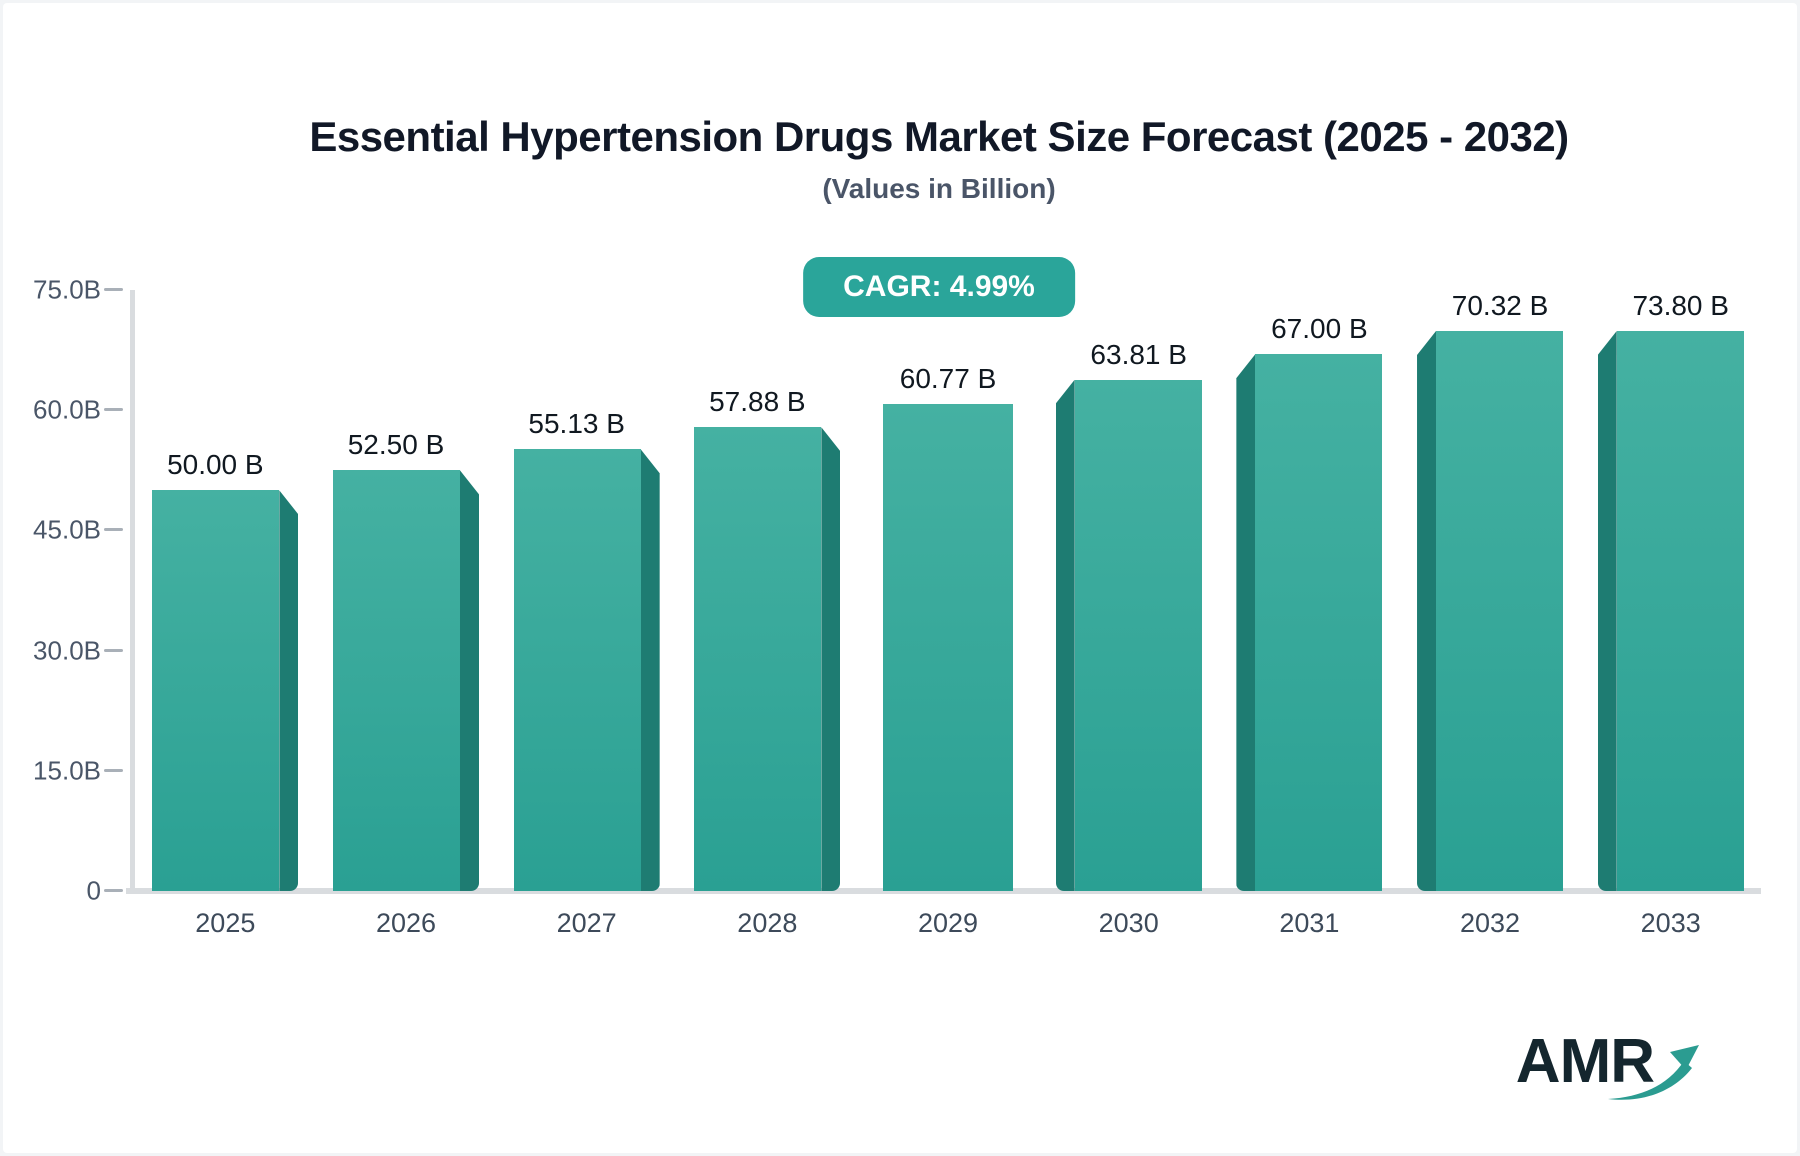 The image size is (1800, 1156). I want to click on bar-value-label: 60.77 B, so click(948, 379).